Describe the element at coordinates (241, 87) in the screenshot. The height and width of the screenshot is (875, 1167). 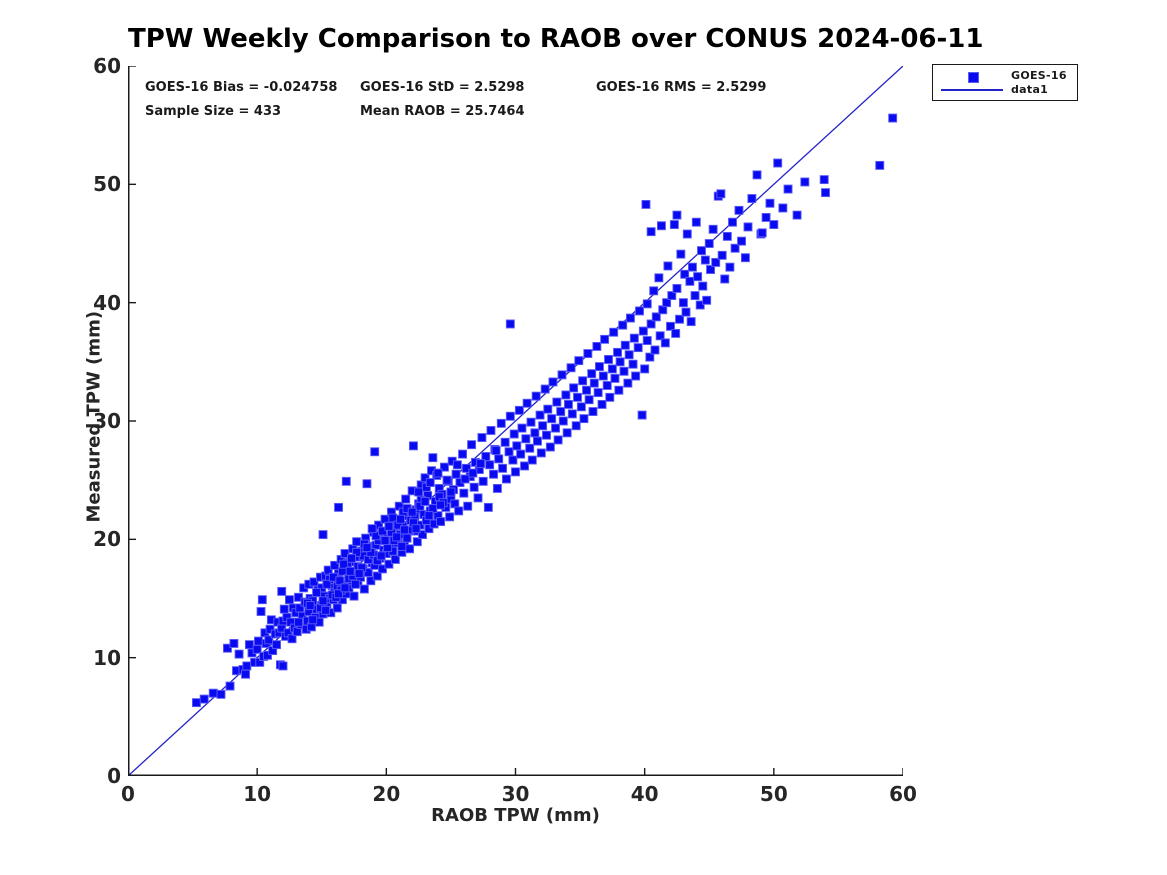
I see `stat-bias: GOES-16 Bias = -0.024758` at that location.